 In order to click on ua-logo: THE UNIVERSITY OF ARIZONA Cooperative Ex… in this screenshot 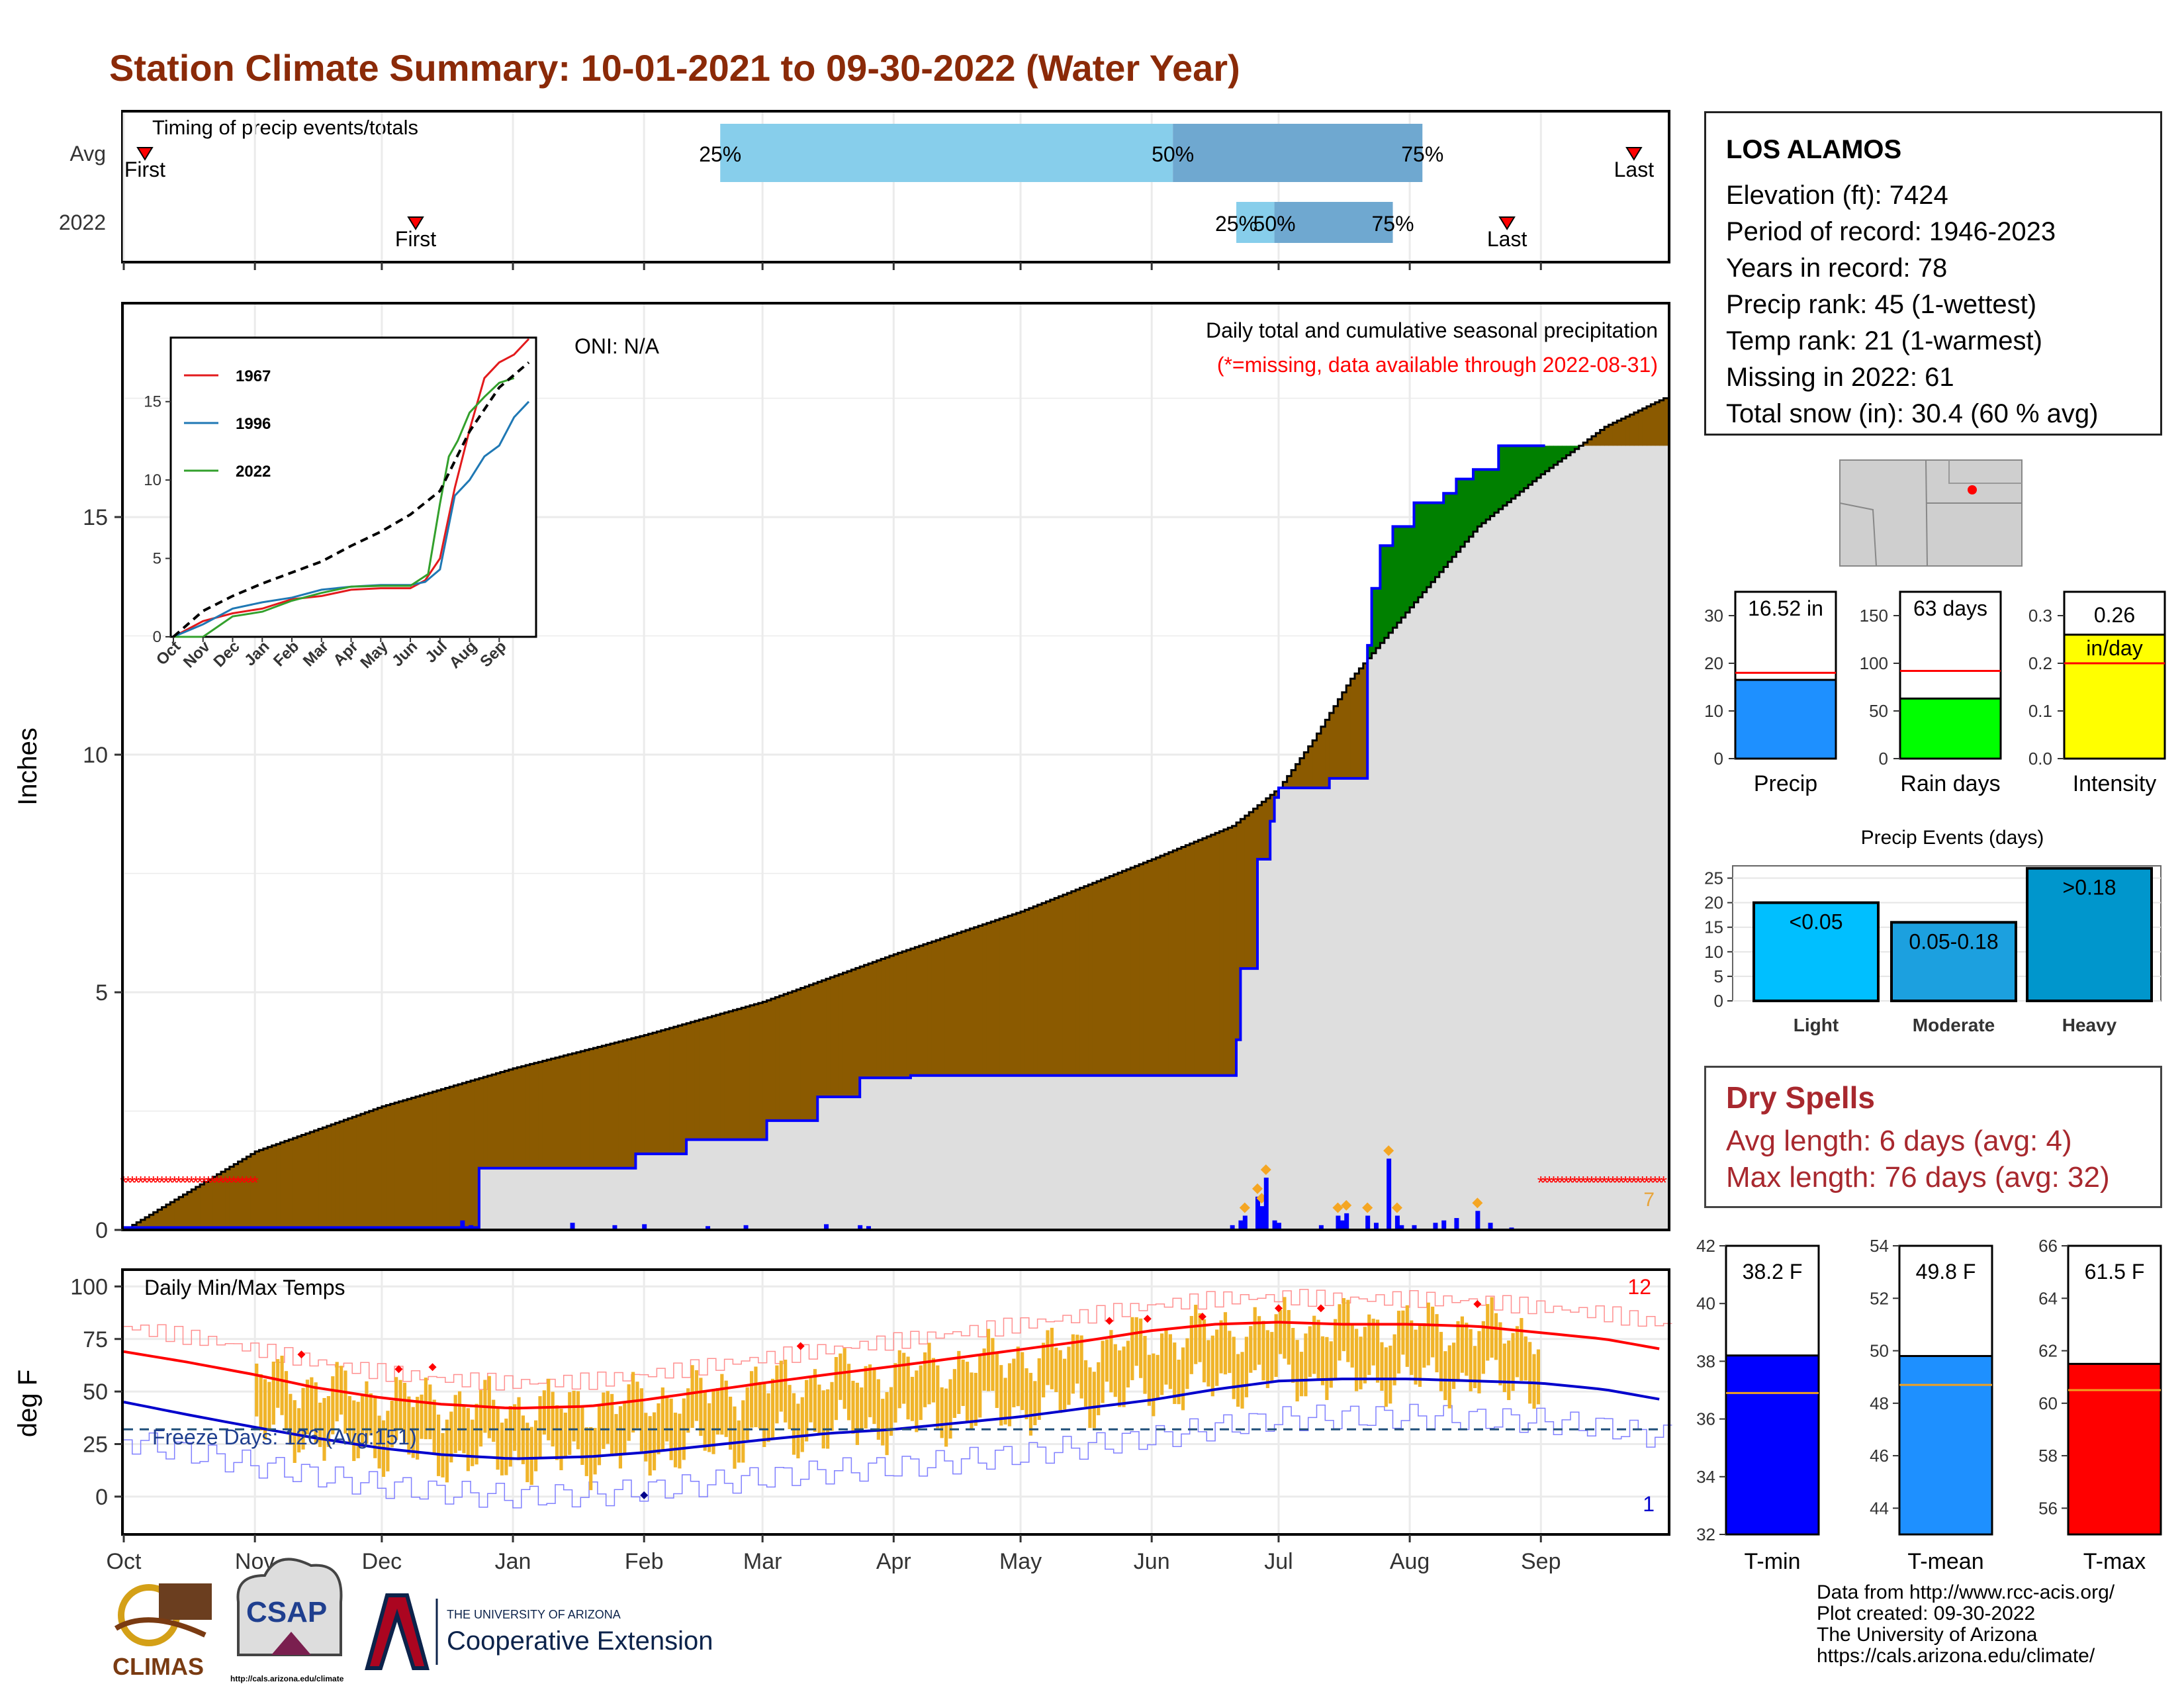, I will do `click(539, 1631)`.